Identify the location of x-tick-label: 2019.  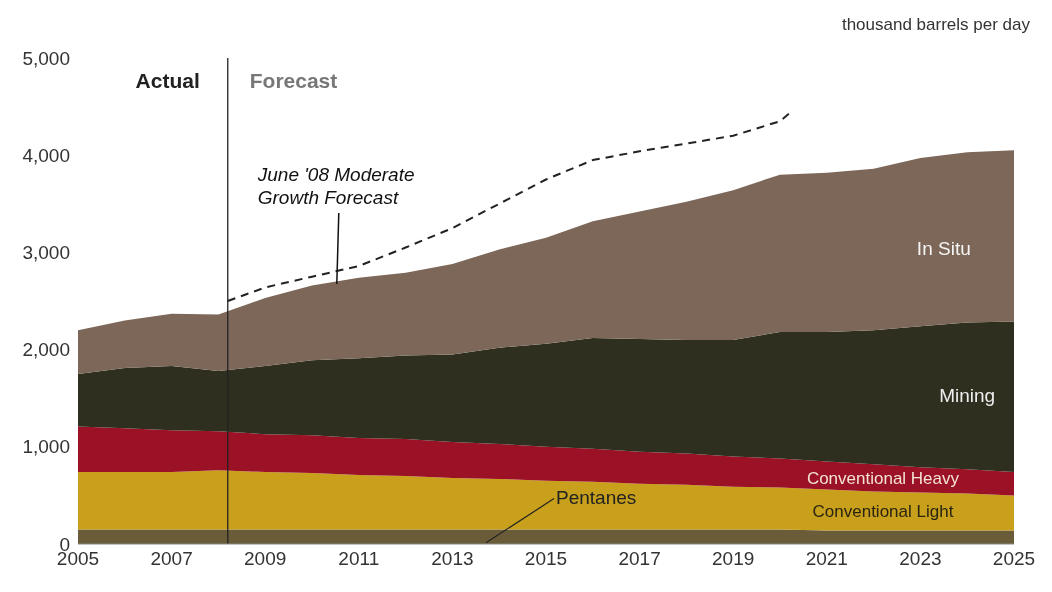
(733, 559).